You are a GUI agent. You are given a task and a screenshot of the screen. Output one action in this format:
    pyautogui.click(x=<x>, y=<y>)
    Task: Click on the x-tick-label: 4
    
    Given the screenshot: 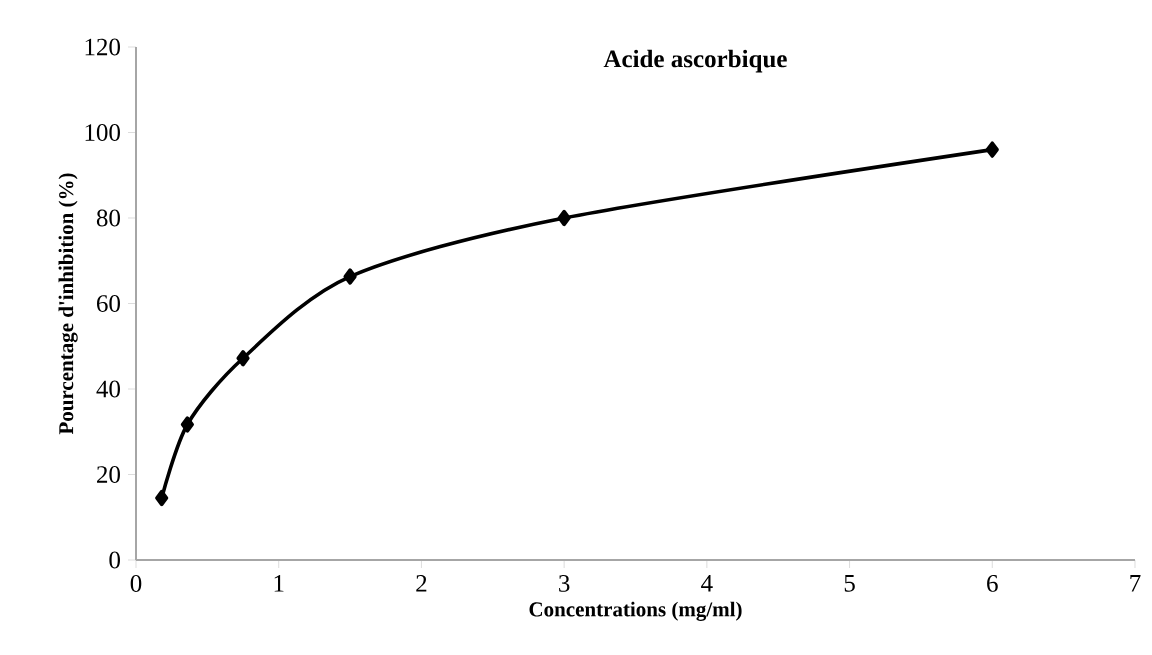 What is the action you would take?
    pyautogui.click(x=707, y=583)
    